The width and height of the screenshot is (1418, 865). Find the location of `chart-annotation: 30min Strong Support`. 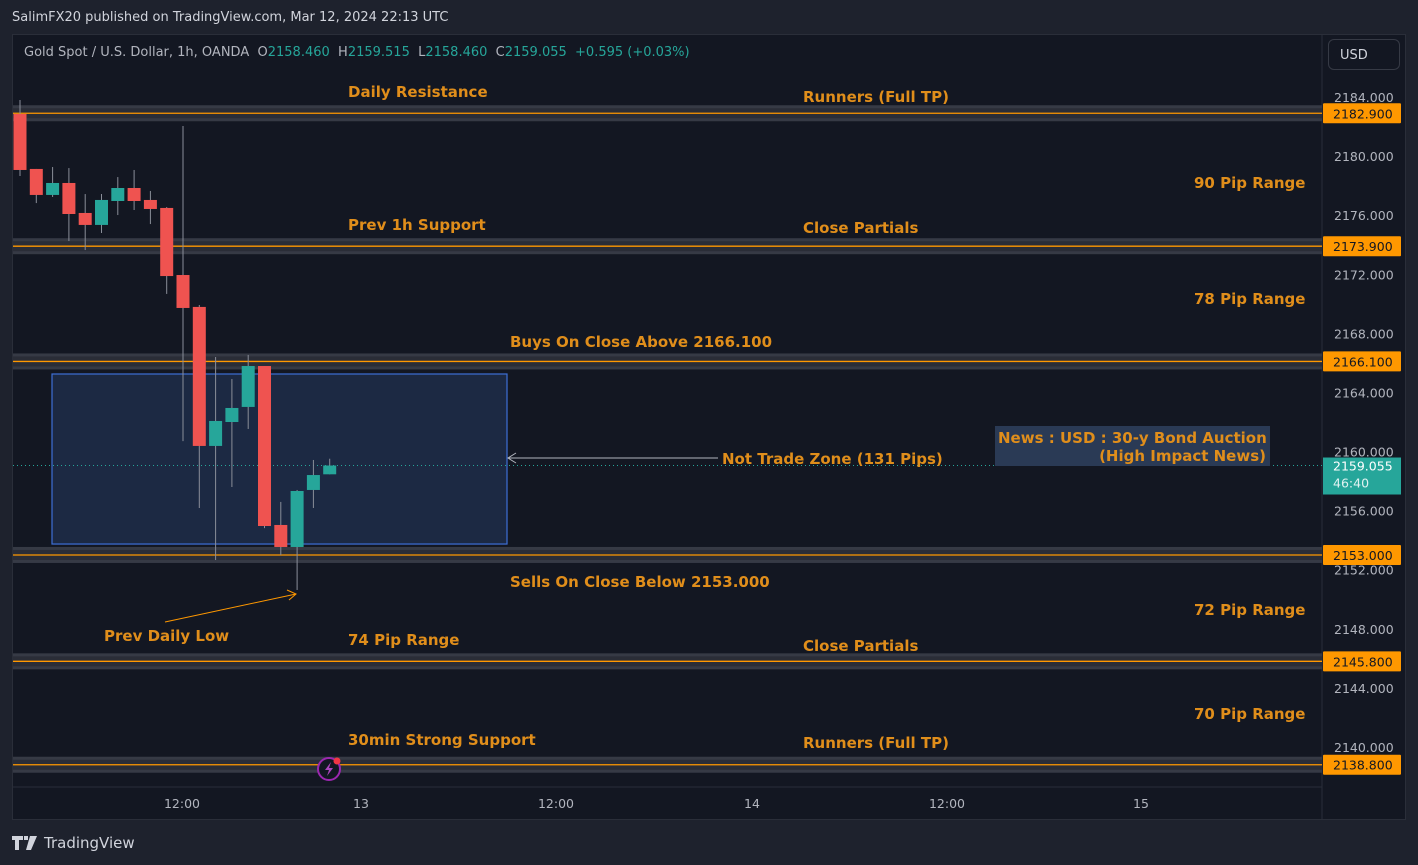

chart-annotation: 30min Strong Support is located at coordinates (442, 740).